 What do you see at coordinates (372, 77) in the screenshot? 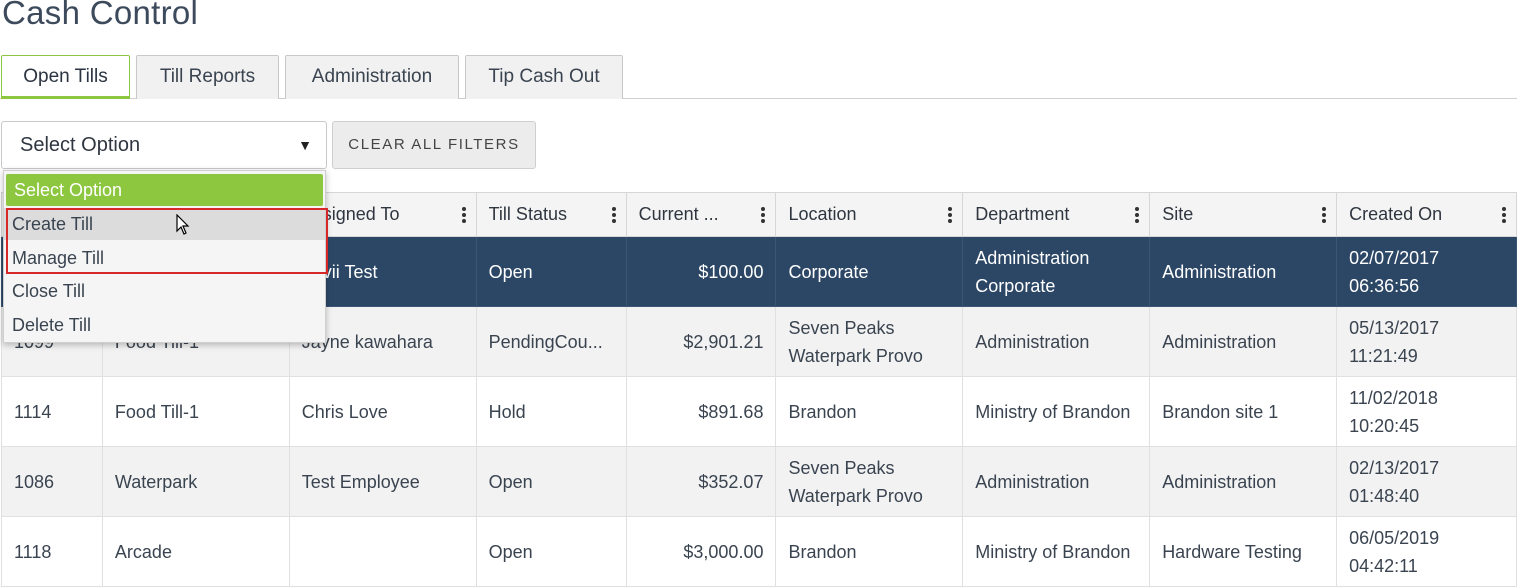
I see `tab-administration: Administration` at bounding box center [372, 77].